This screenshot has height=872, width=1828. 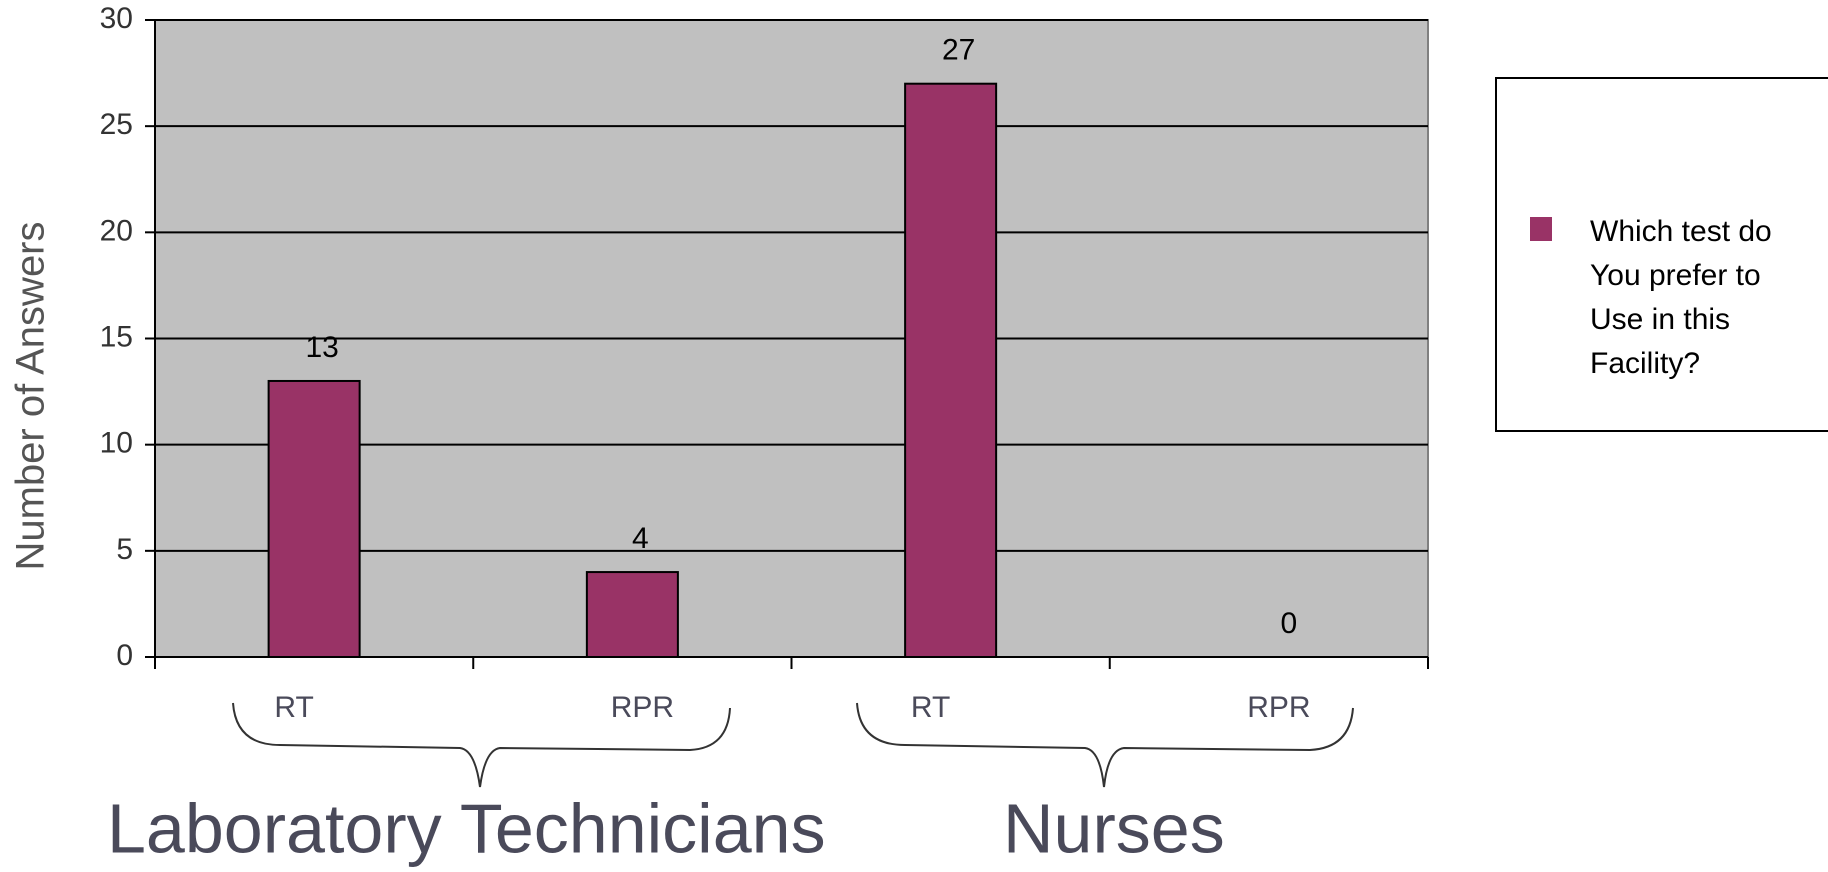 What do you see at coordinates (31, 395) in the screenshot?
I see `y-axis-label: Number of Answers` at bounding box center [31, 395].